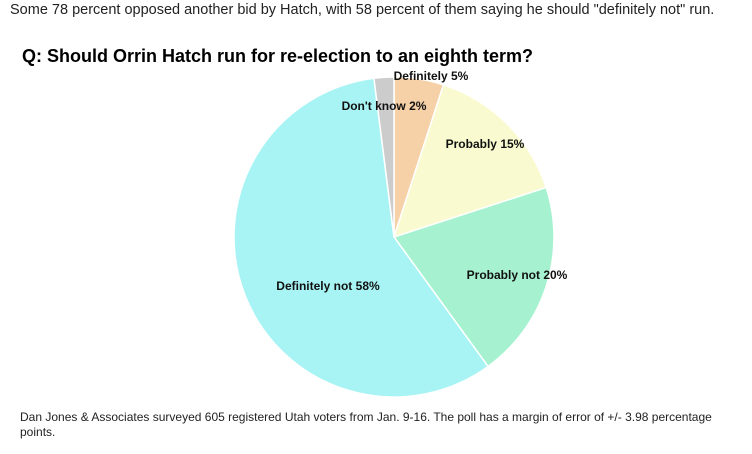 Image resolution: width=752 pixels, height=454 pixels. I want to click on slice-label: Probably not 20%, so click(517, 275).